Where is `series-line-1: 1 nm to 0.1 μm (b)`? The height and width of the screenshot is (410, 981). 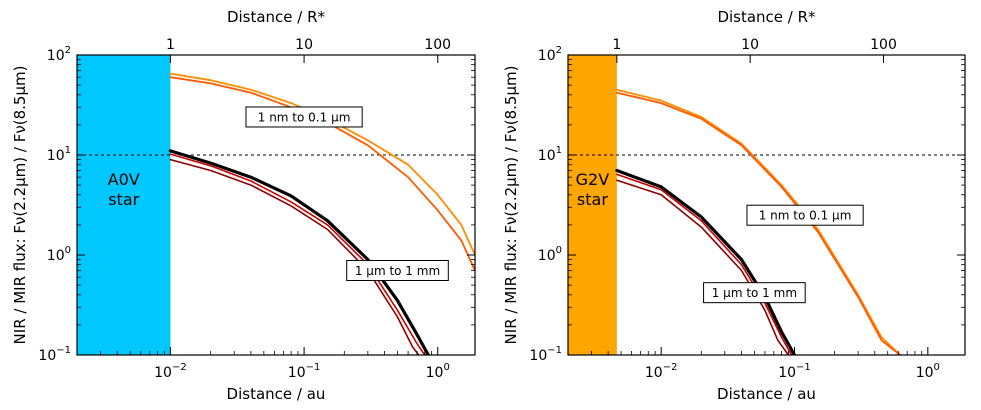 series-line-1: 1 nm to 0.1 μm (b) is located at coordinates (322, 174).